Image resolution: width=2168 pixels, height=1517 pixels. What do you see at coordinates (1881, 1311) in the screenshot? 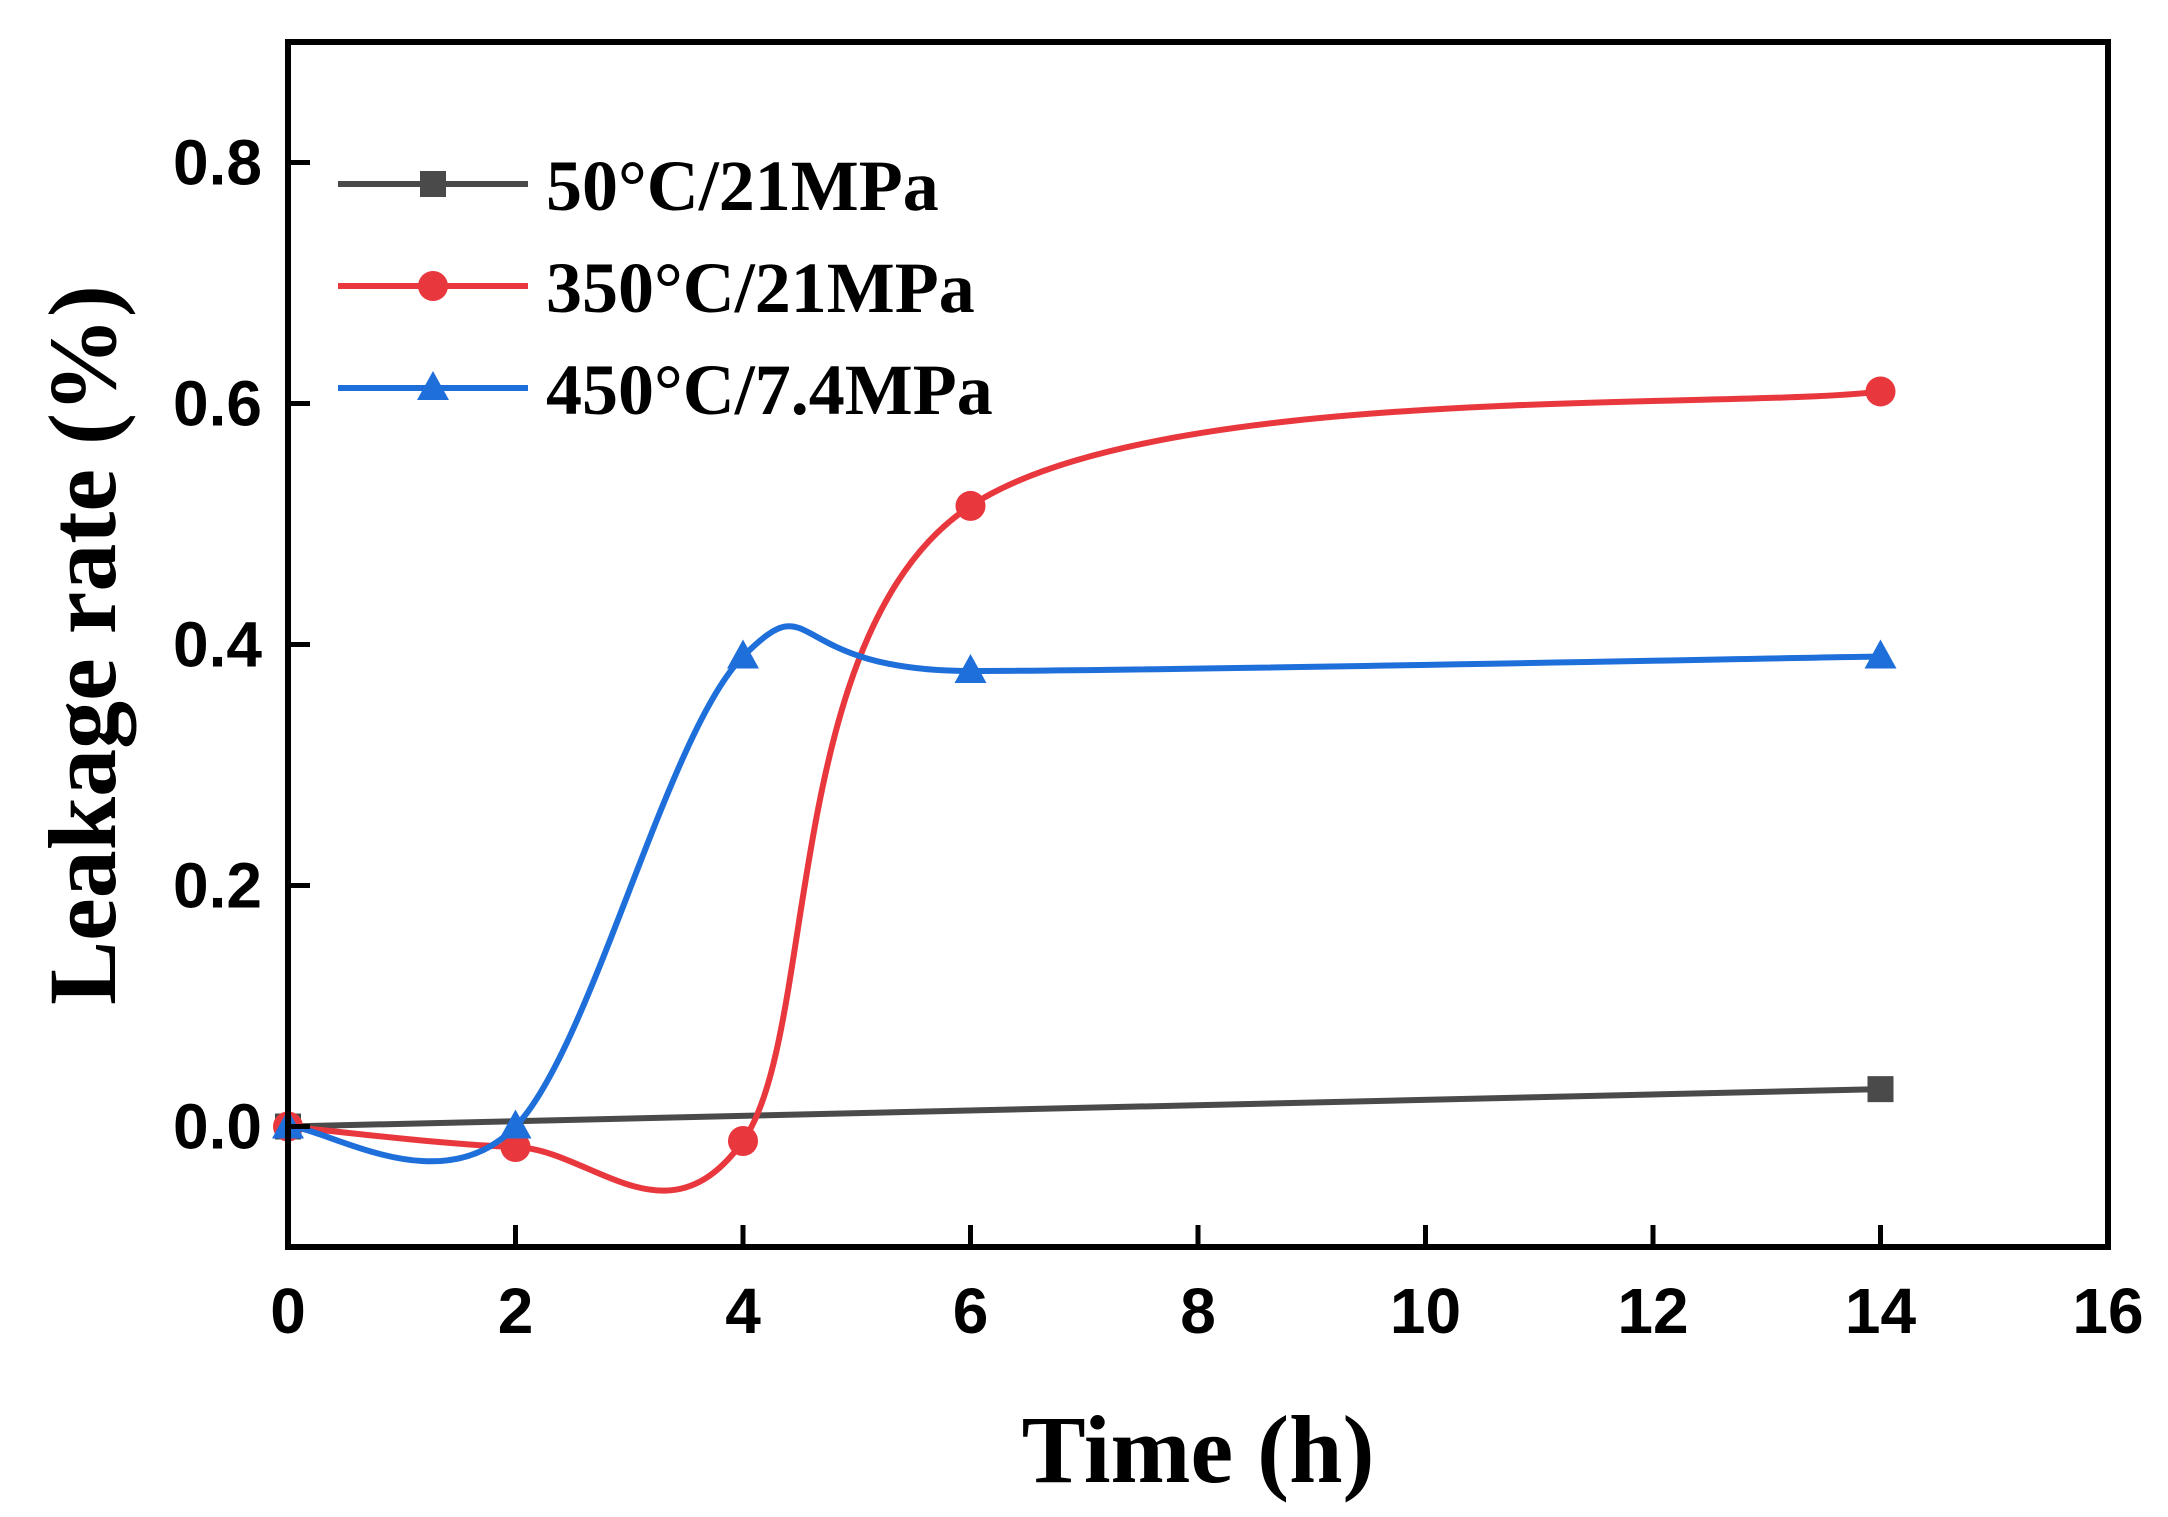
I see `x-tick-label: 14` at bounding box center [1881, 1311].